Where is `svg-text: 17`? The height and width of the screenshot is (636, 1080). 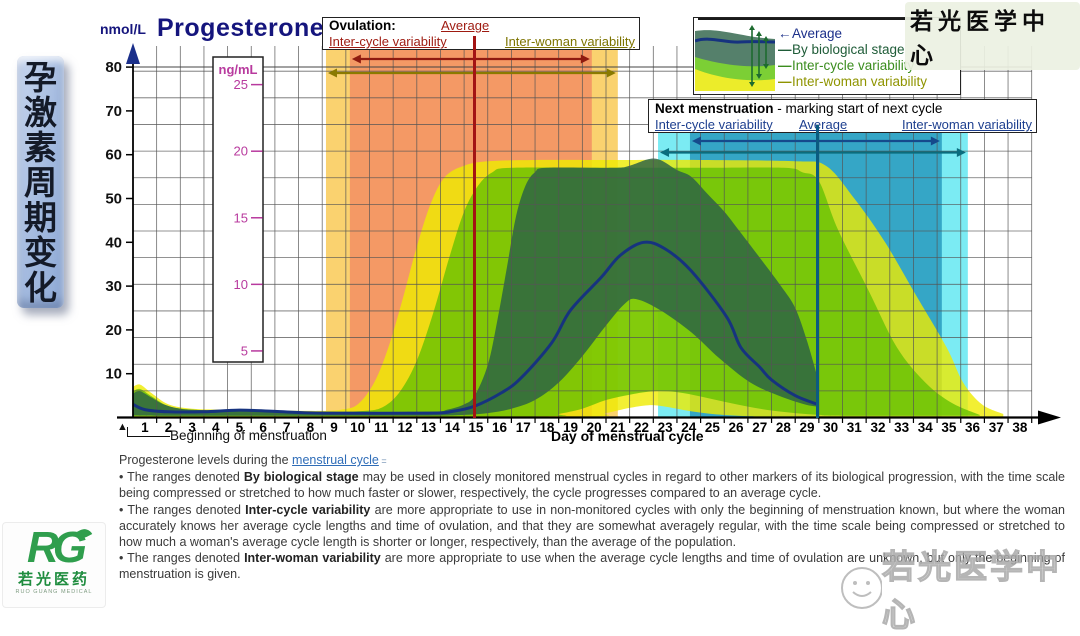 svg-text: 17 is located at coordinates (523, 427).